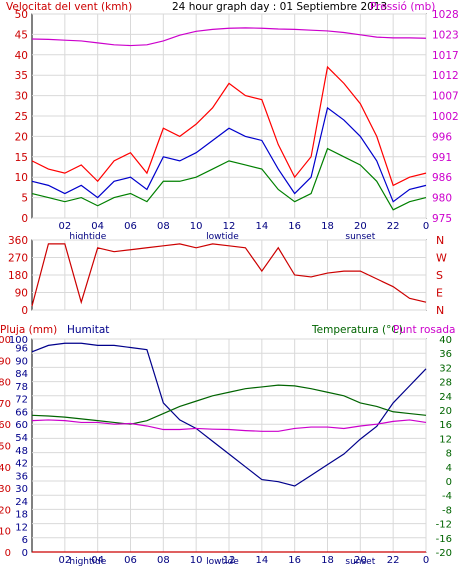 The image size is (465, 570). Describe the element at coordinates (88, 330) in the screenshot. I see `humidity-axis-label: Humitat` at that location.